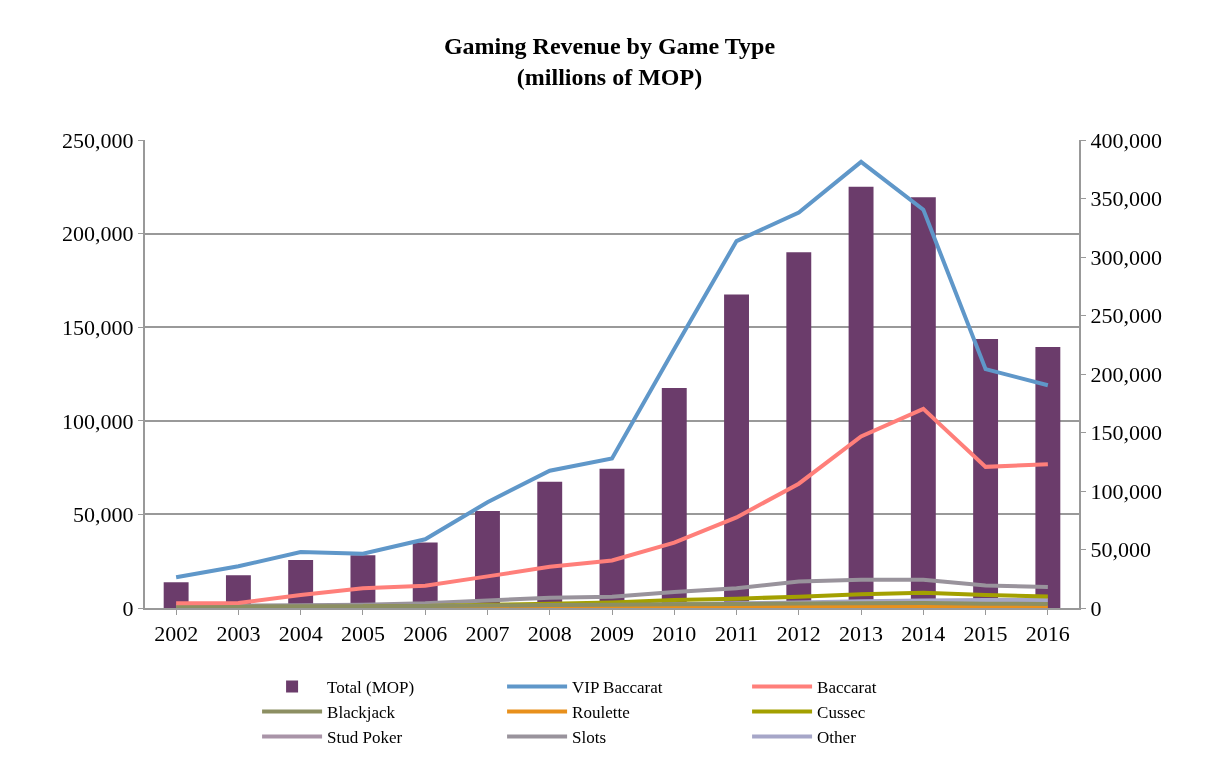 The height and width of the screenshot is (767, 1219). I want to click on x-tick-label: 2016, so click(1047, 634).